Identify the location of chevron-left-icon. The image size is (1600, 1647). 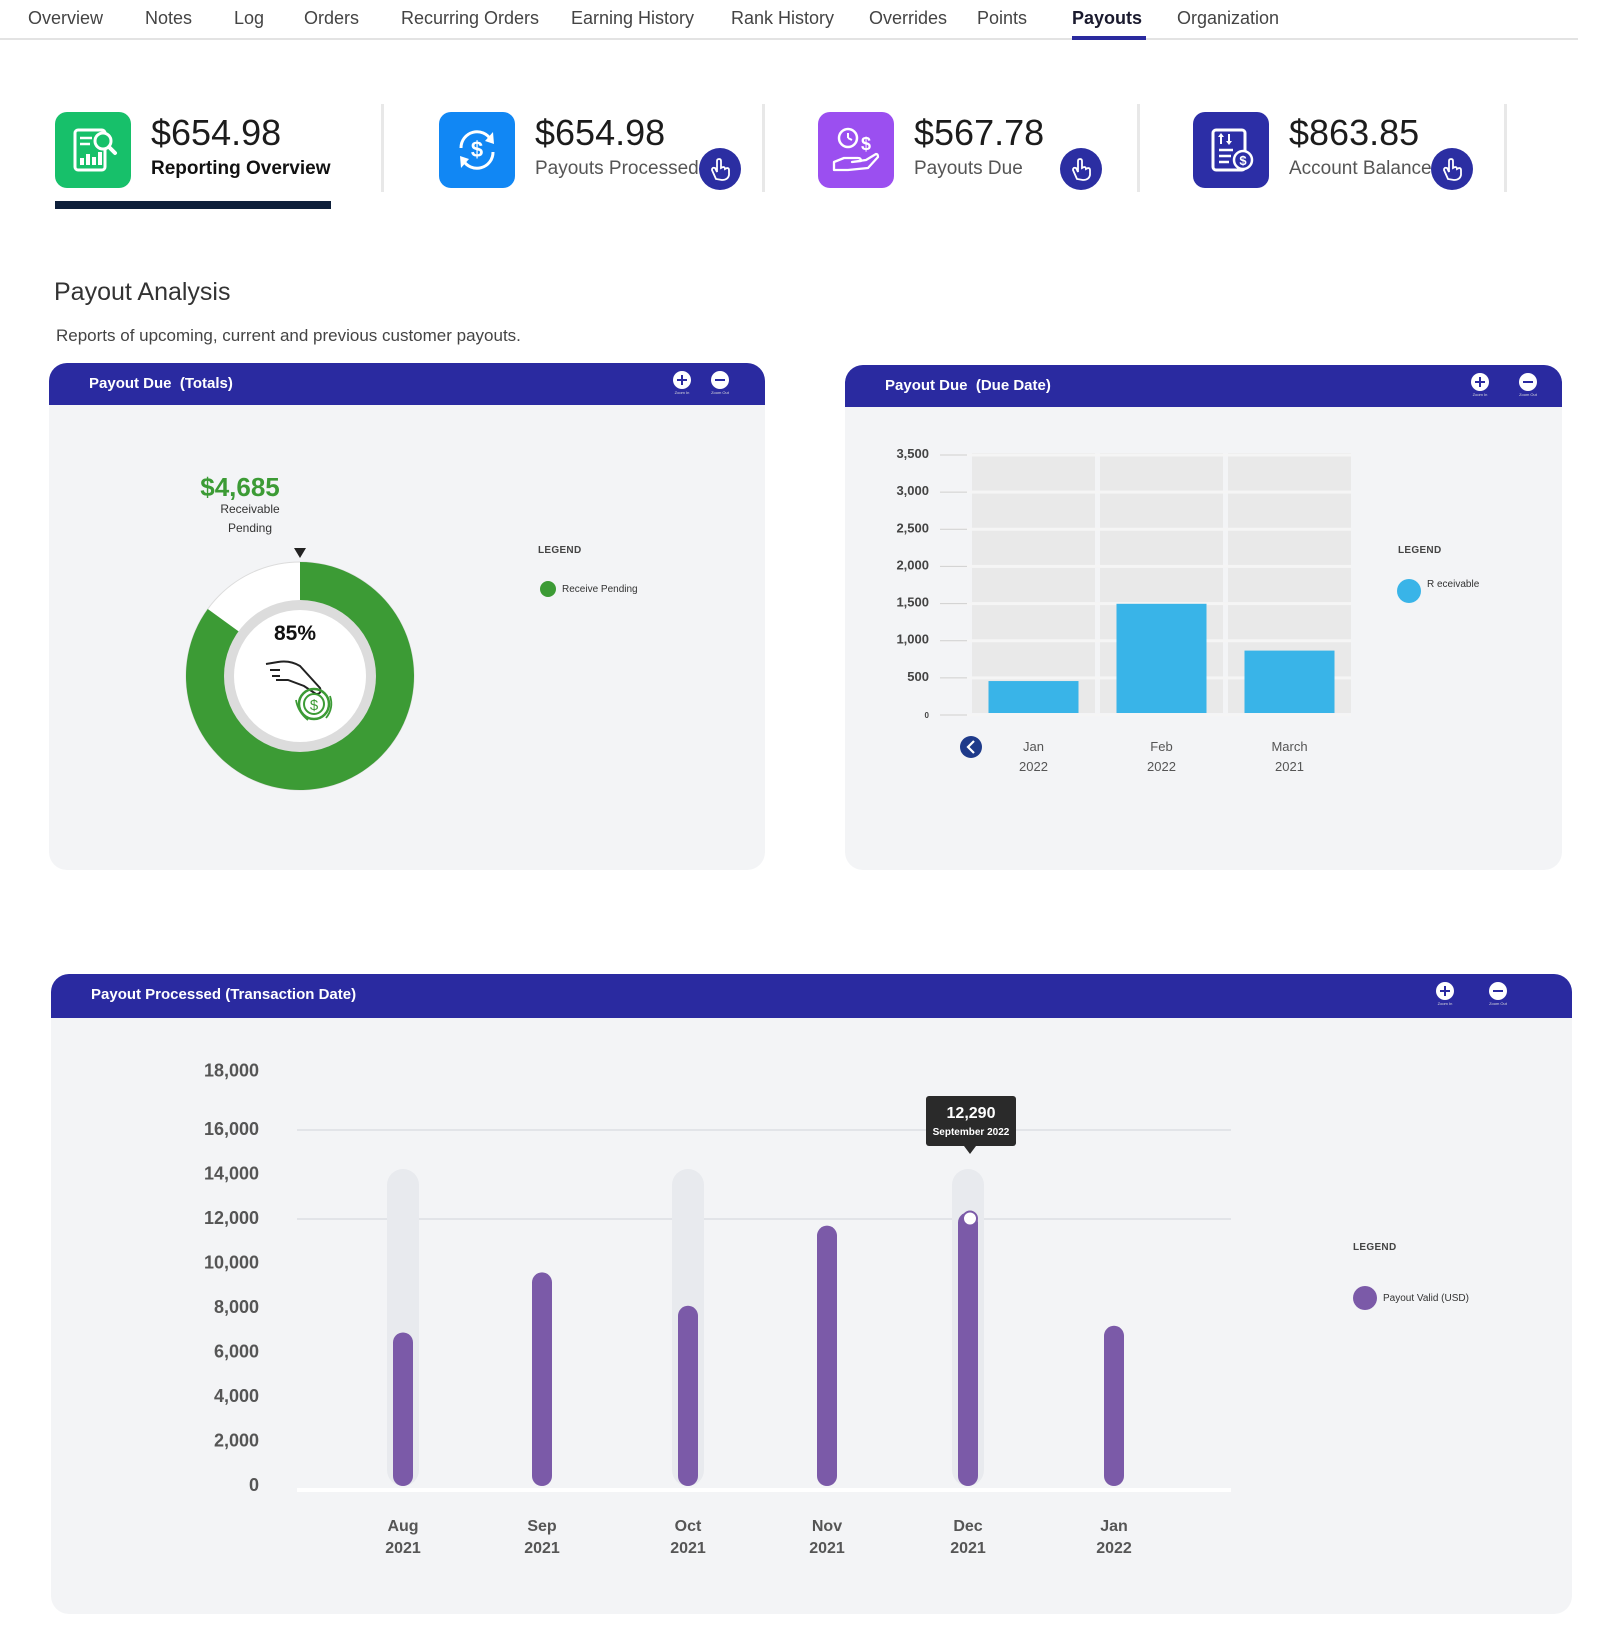
(971, 747).